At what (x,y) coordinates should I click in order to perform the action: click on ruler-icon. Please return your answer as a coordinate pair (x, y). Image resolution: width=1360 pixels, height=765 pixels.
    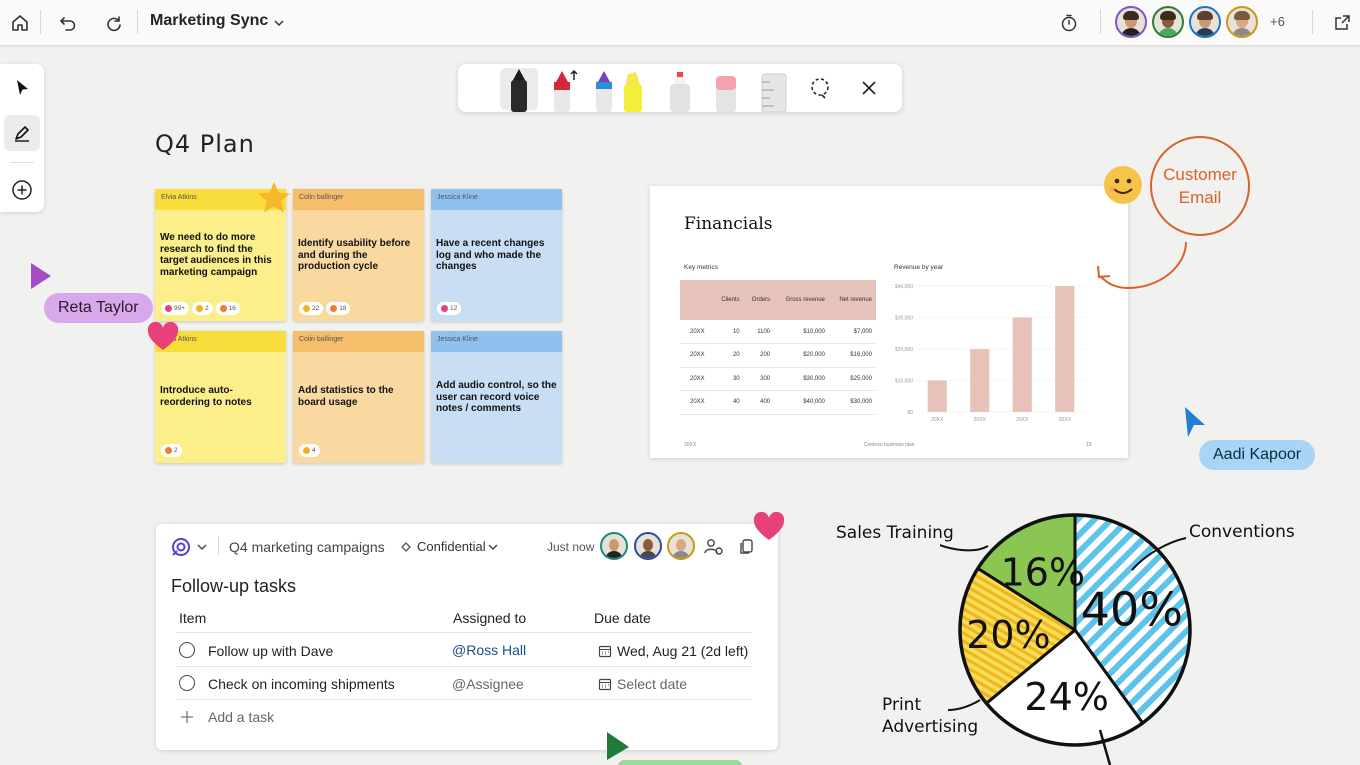
    Looking at the image, I should click on (774, 90).